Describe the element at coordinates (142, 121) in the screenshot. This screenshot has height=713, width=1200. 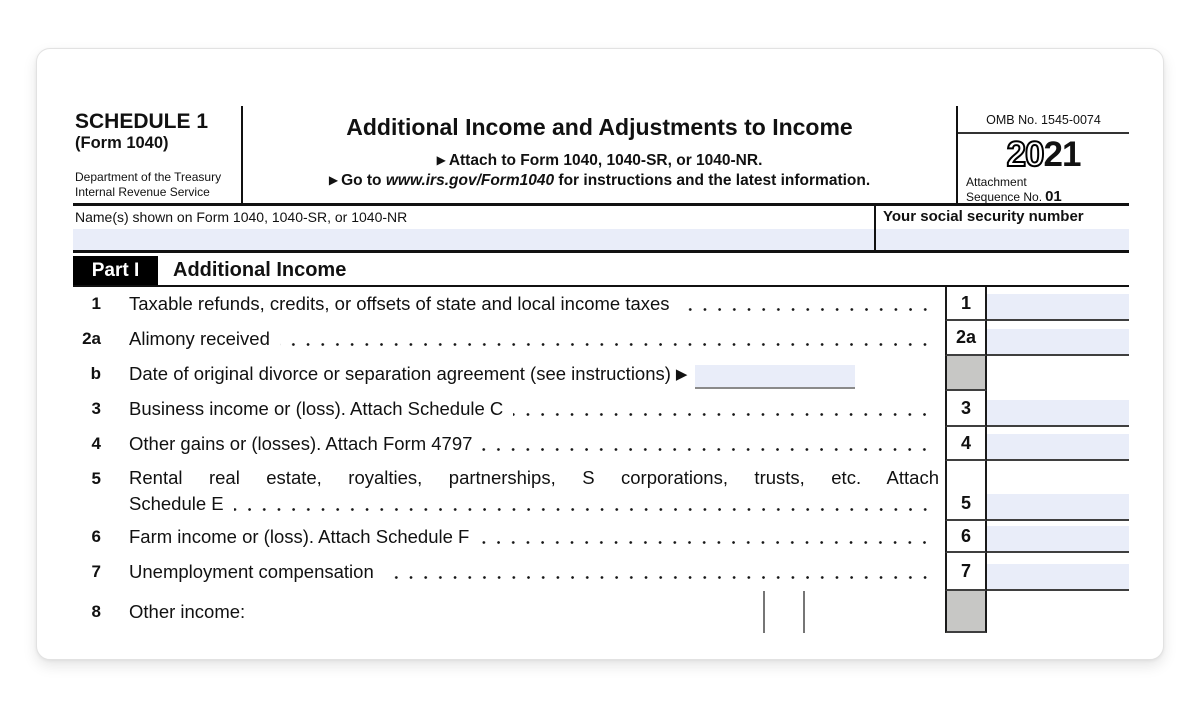
I see `schedule-label: SCHEDULE 1` at that location.